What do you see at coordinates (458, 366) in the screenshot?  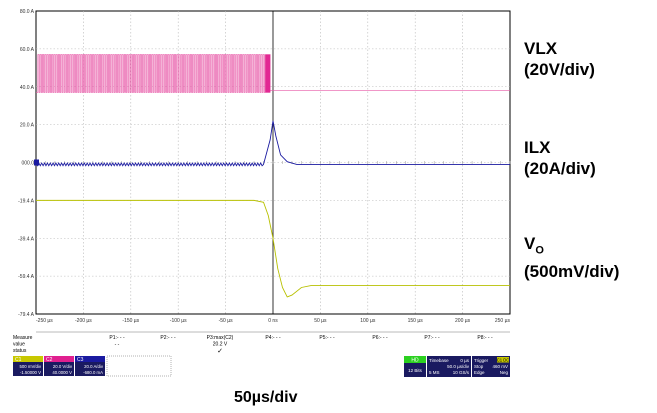 I see `timebase-per-div: 50.0 µs/div` at bounding box center [458, 366].